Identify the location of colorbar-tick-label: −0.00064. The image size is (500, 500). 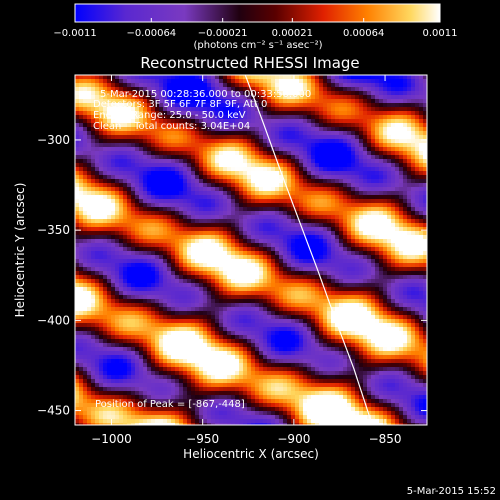
(151, 33).